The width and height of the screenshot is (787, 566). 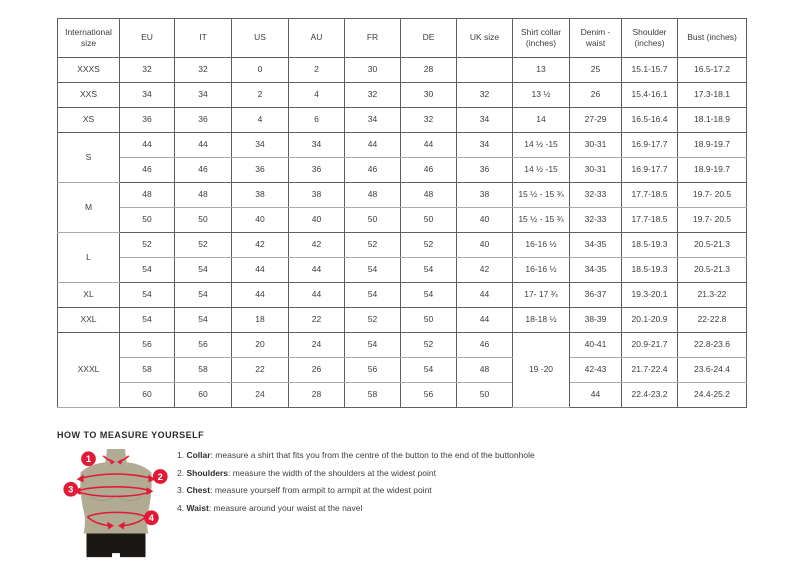 What do you see at coordinates (484, 245) in the screenshot?
I see `cell: 40` at bounding box center [484, 245].